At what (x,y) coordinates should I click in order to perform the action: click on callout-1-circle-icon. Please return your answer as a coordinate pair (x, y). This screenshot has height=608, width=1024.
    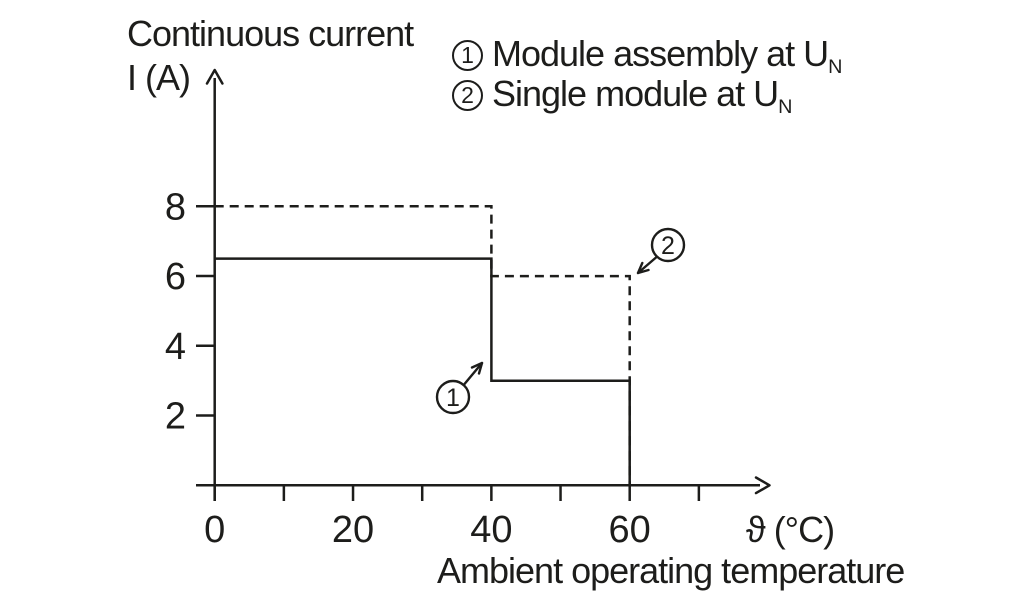
    Looking at the image, I should click on (453, 397).